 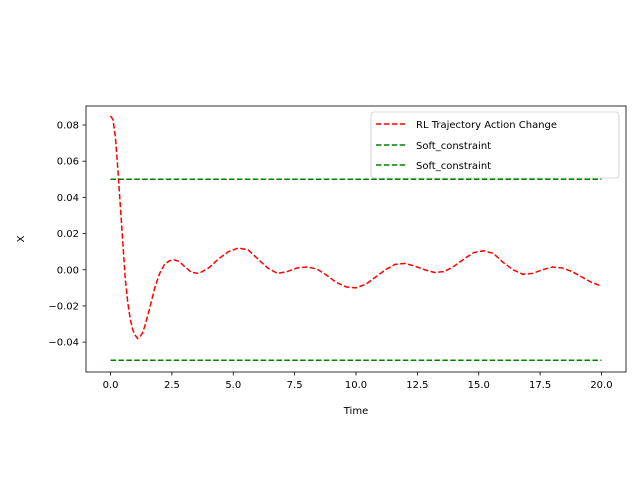 I want to click on x-tick-label: 10.0, so click(x=356, y=385).